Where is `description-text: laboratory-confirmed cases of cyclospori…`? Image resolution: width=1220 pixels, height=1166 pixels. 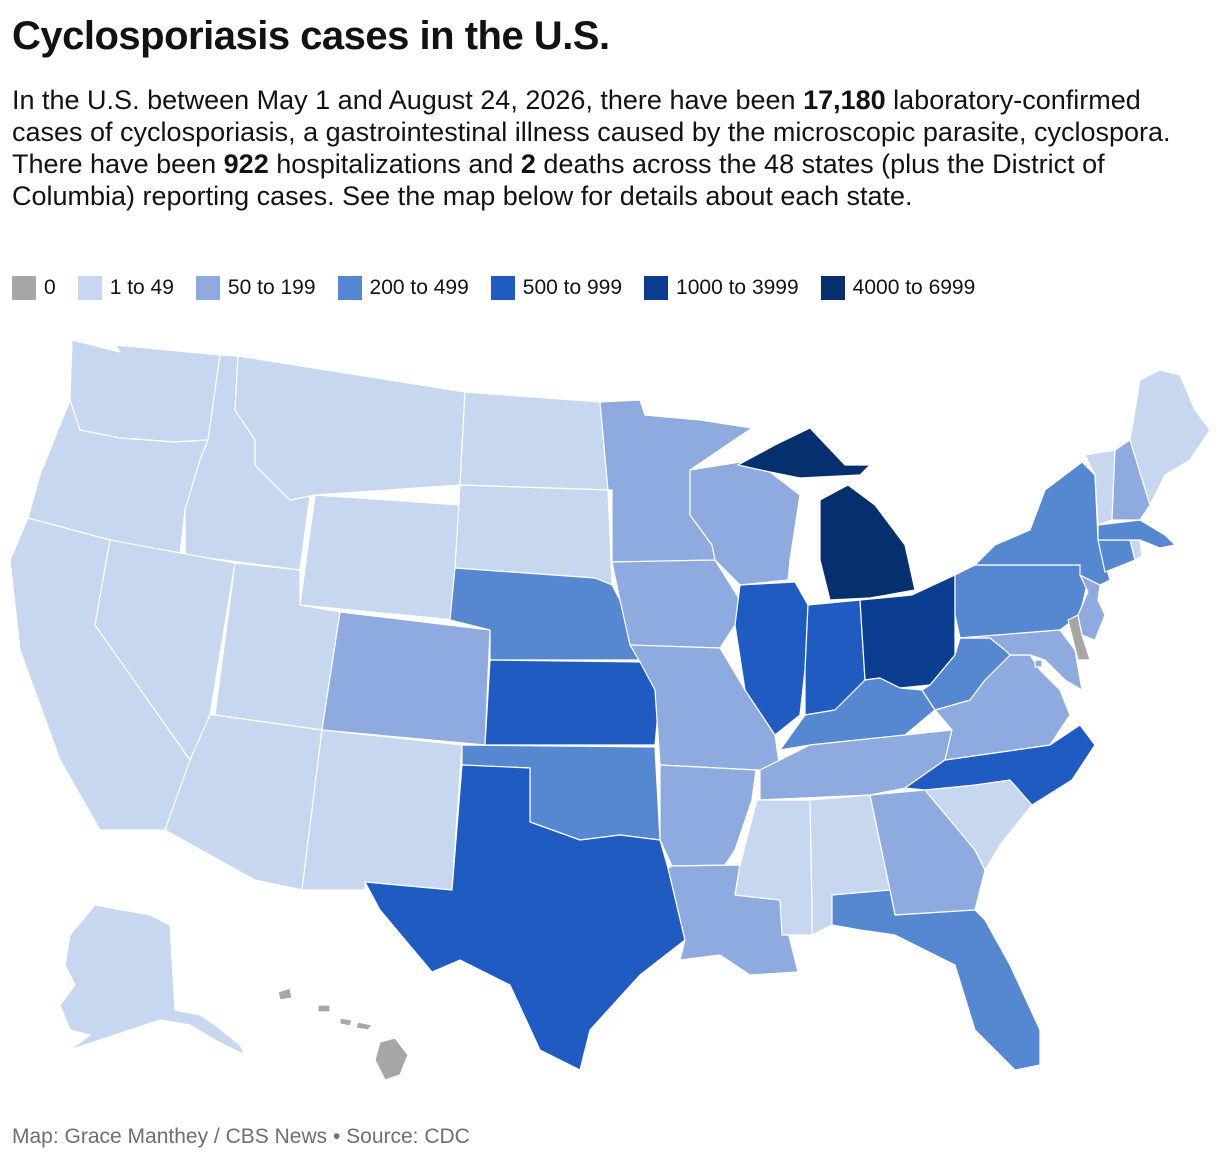 description-text: laboratory-confirmed cases of cyclospori… is located at coordinates (591, 132).